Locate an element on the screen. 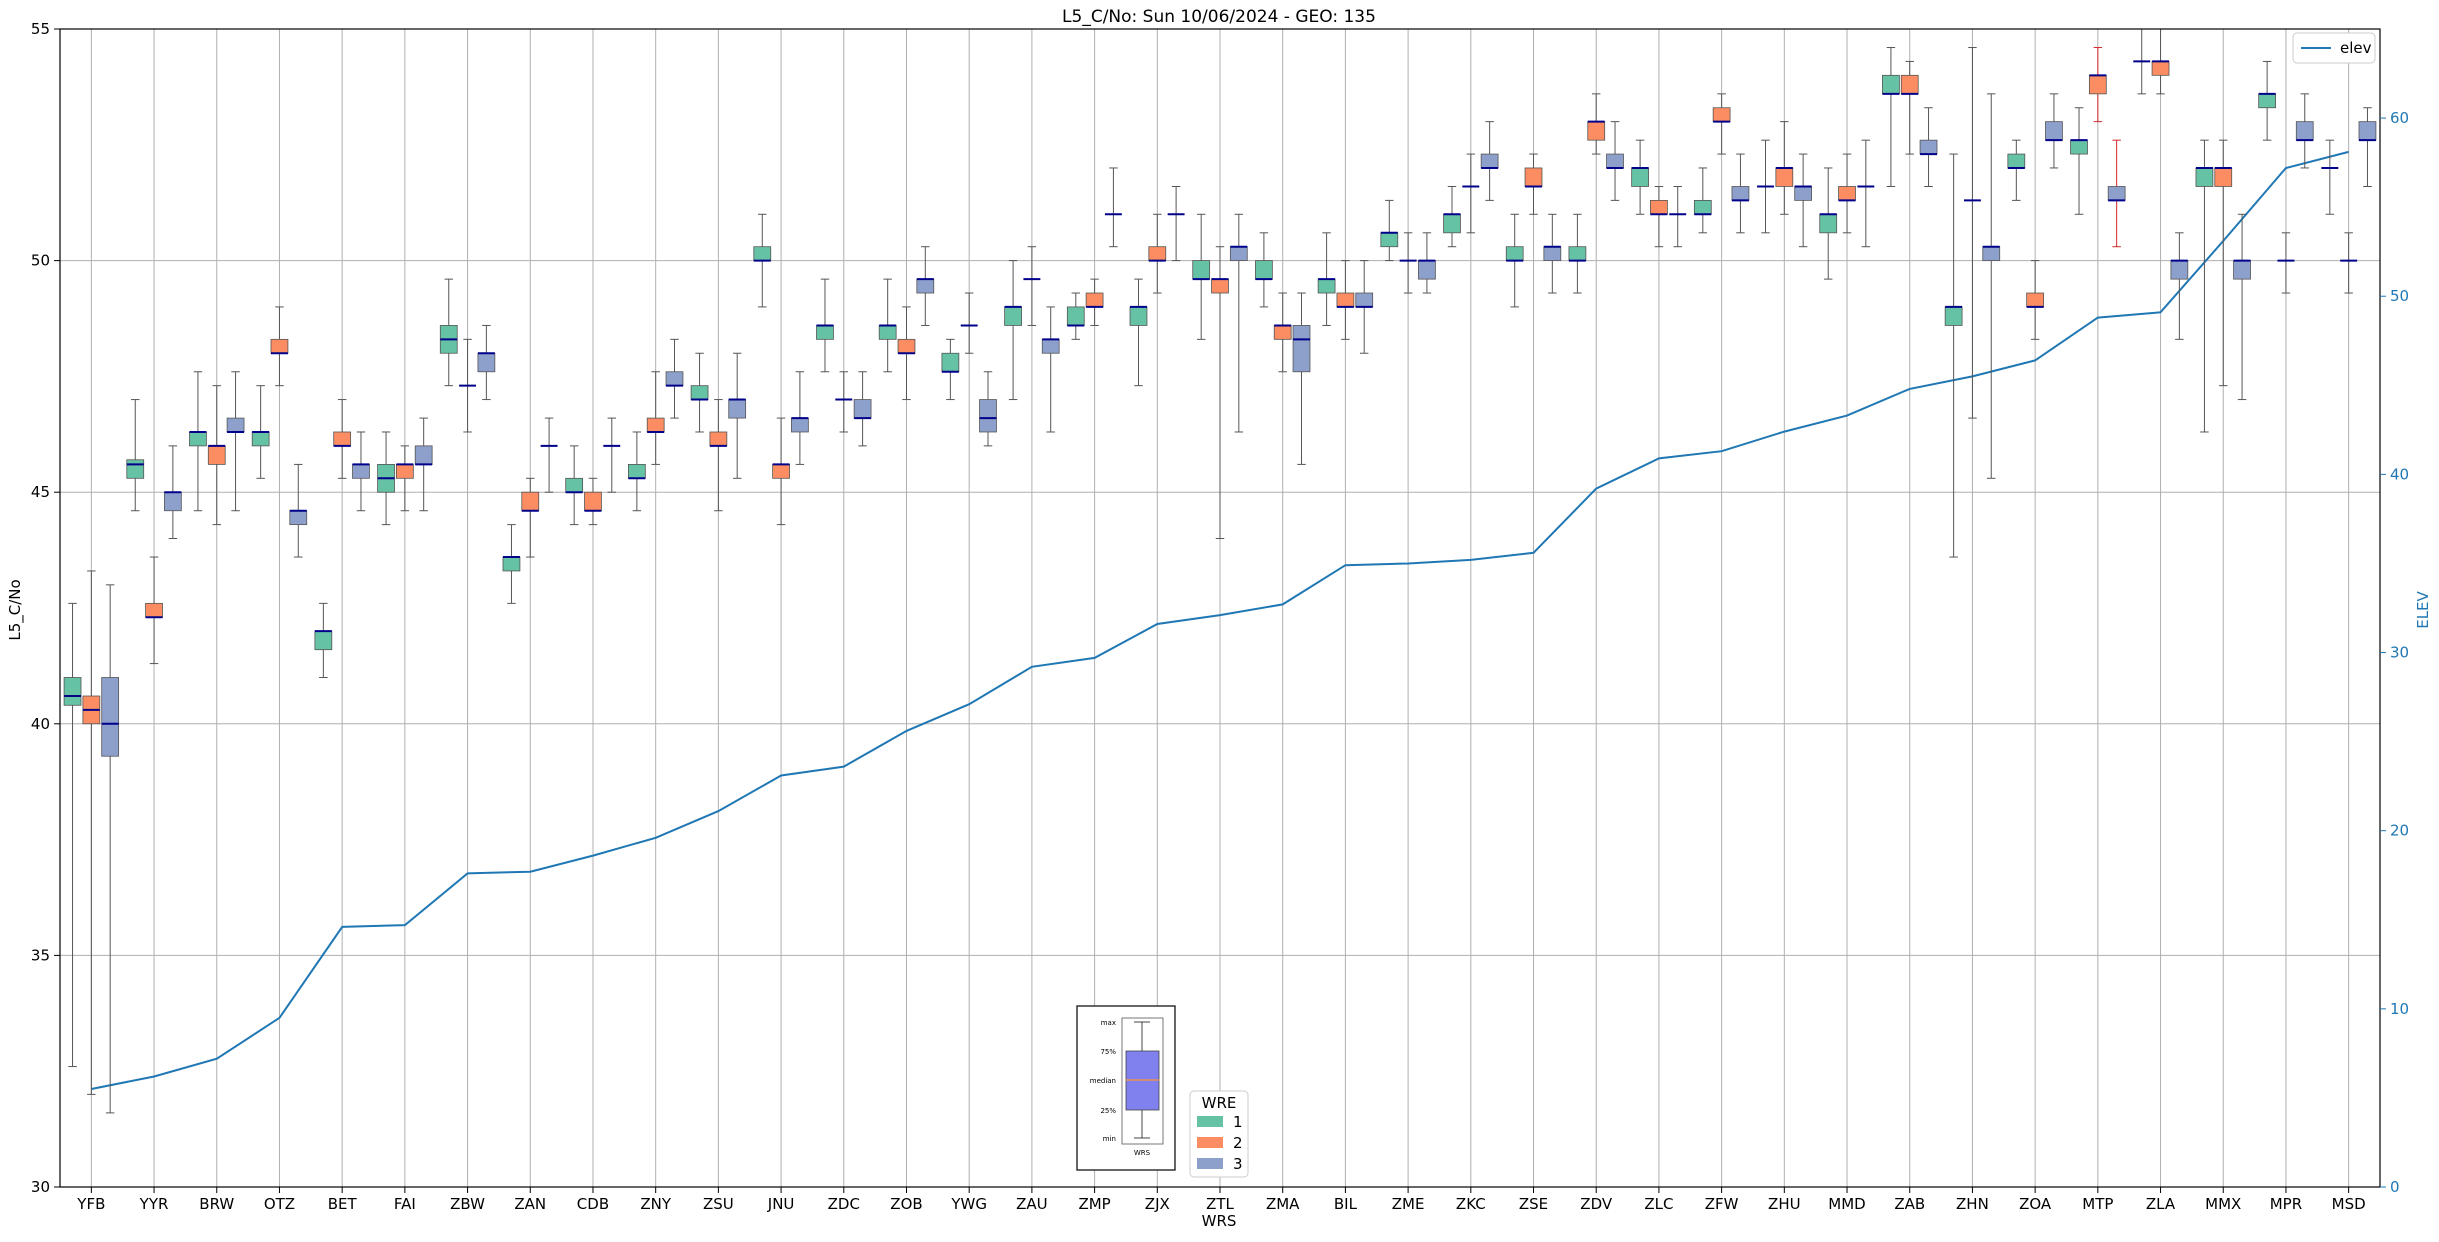 The height and width of the screenshot is (1242, 2439). box-zse-wre1 is located at coordinates (1514, 260).